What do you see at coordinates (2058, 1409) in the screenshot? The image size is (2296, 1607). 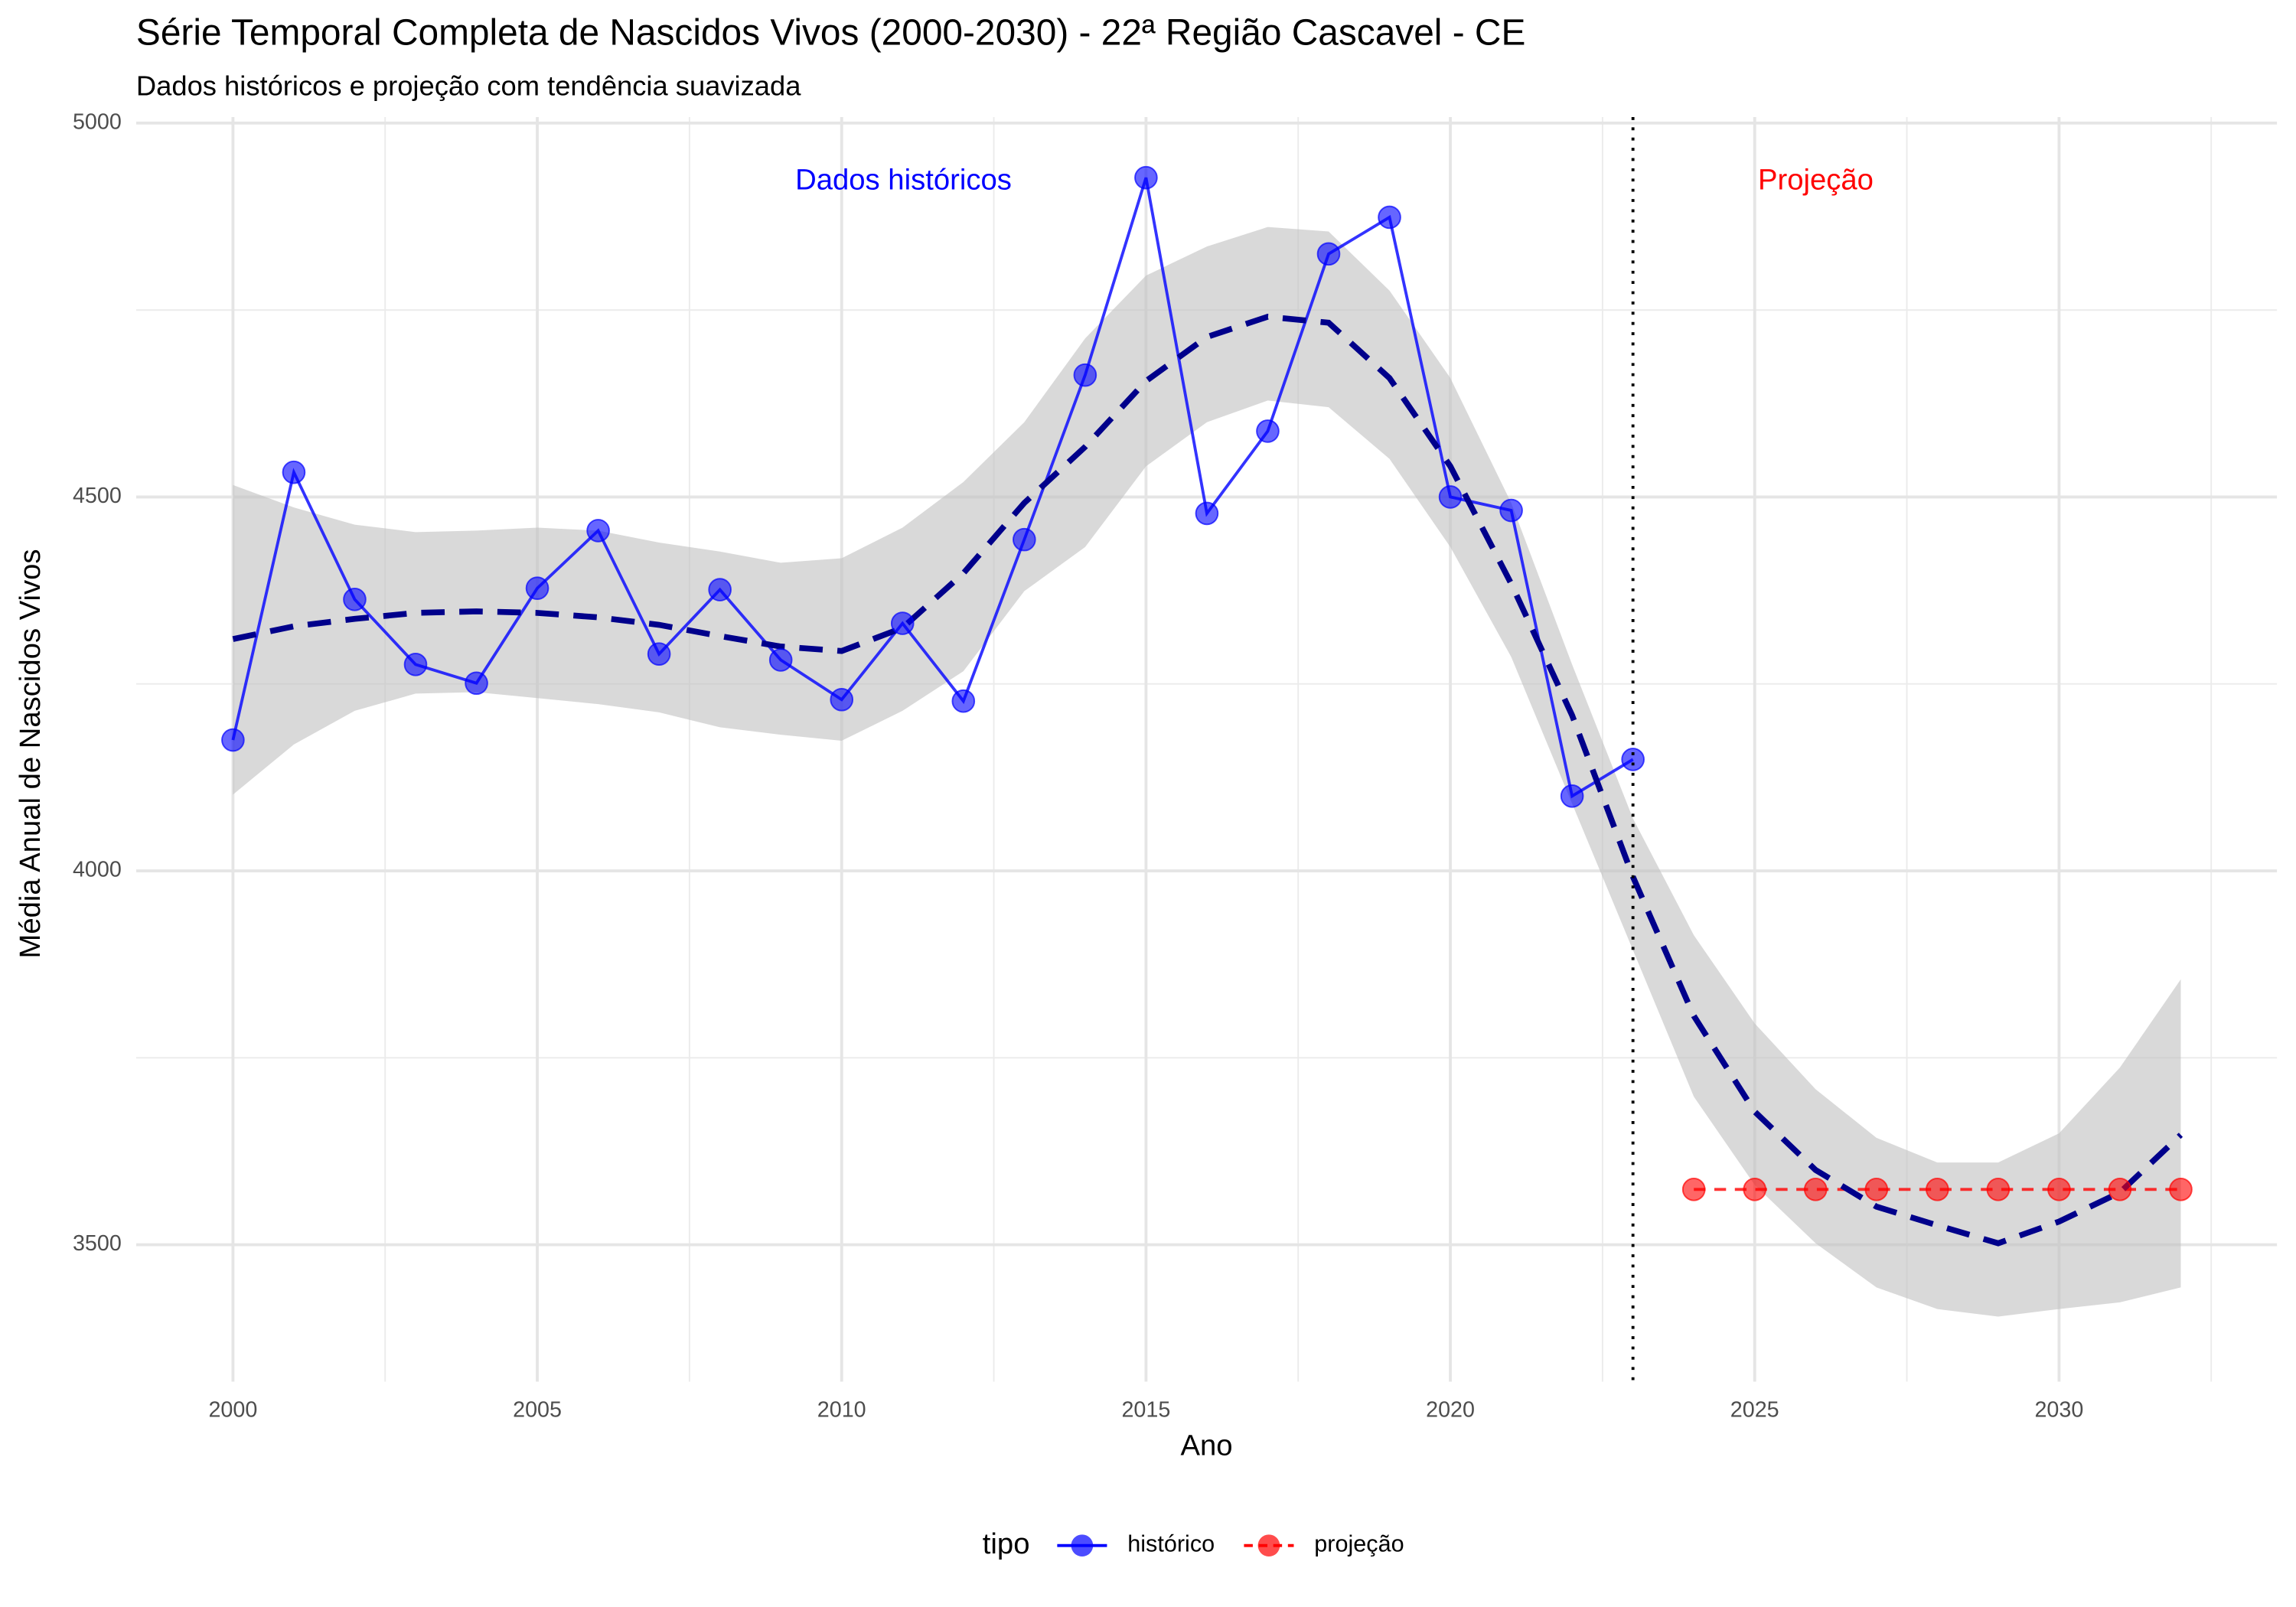 I see `x-tick-label: 2030` at bounding box center [2058, 1409].